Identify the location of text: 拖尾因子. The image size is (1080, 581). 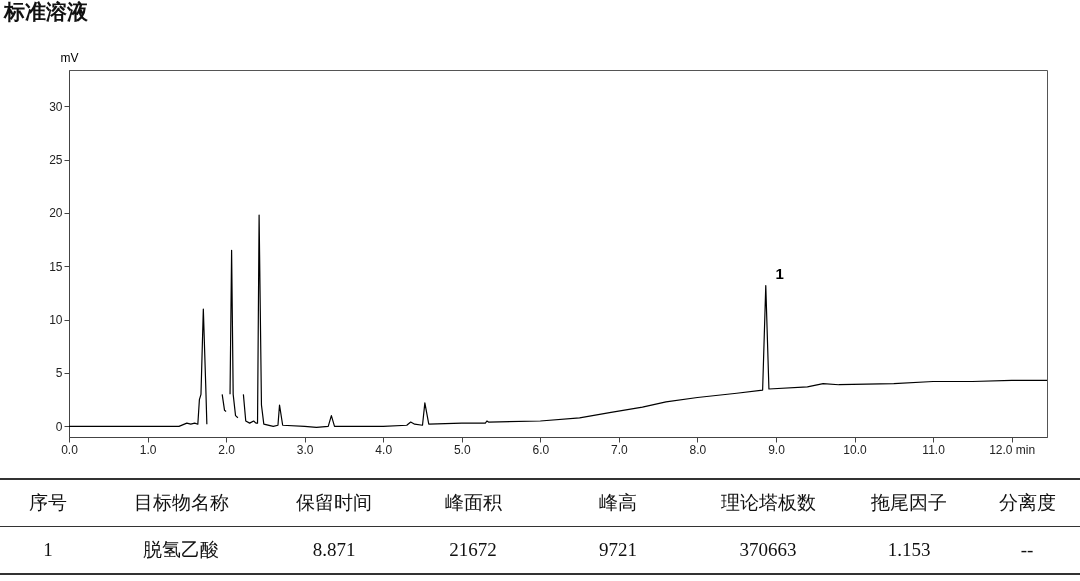
(909, 503).